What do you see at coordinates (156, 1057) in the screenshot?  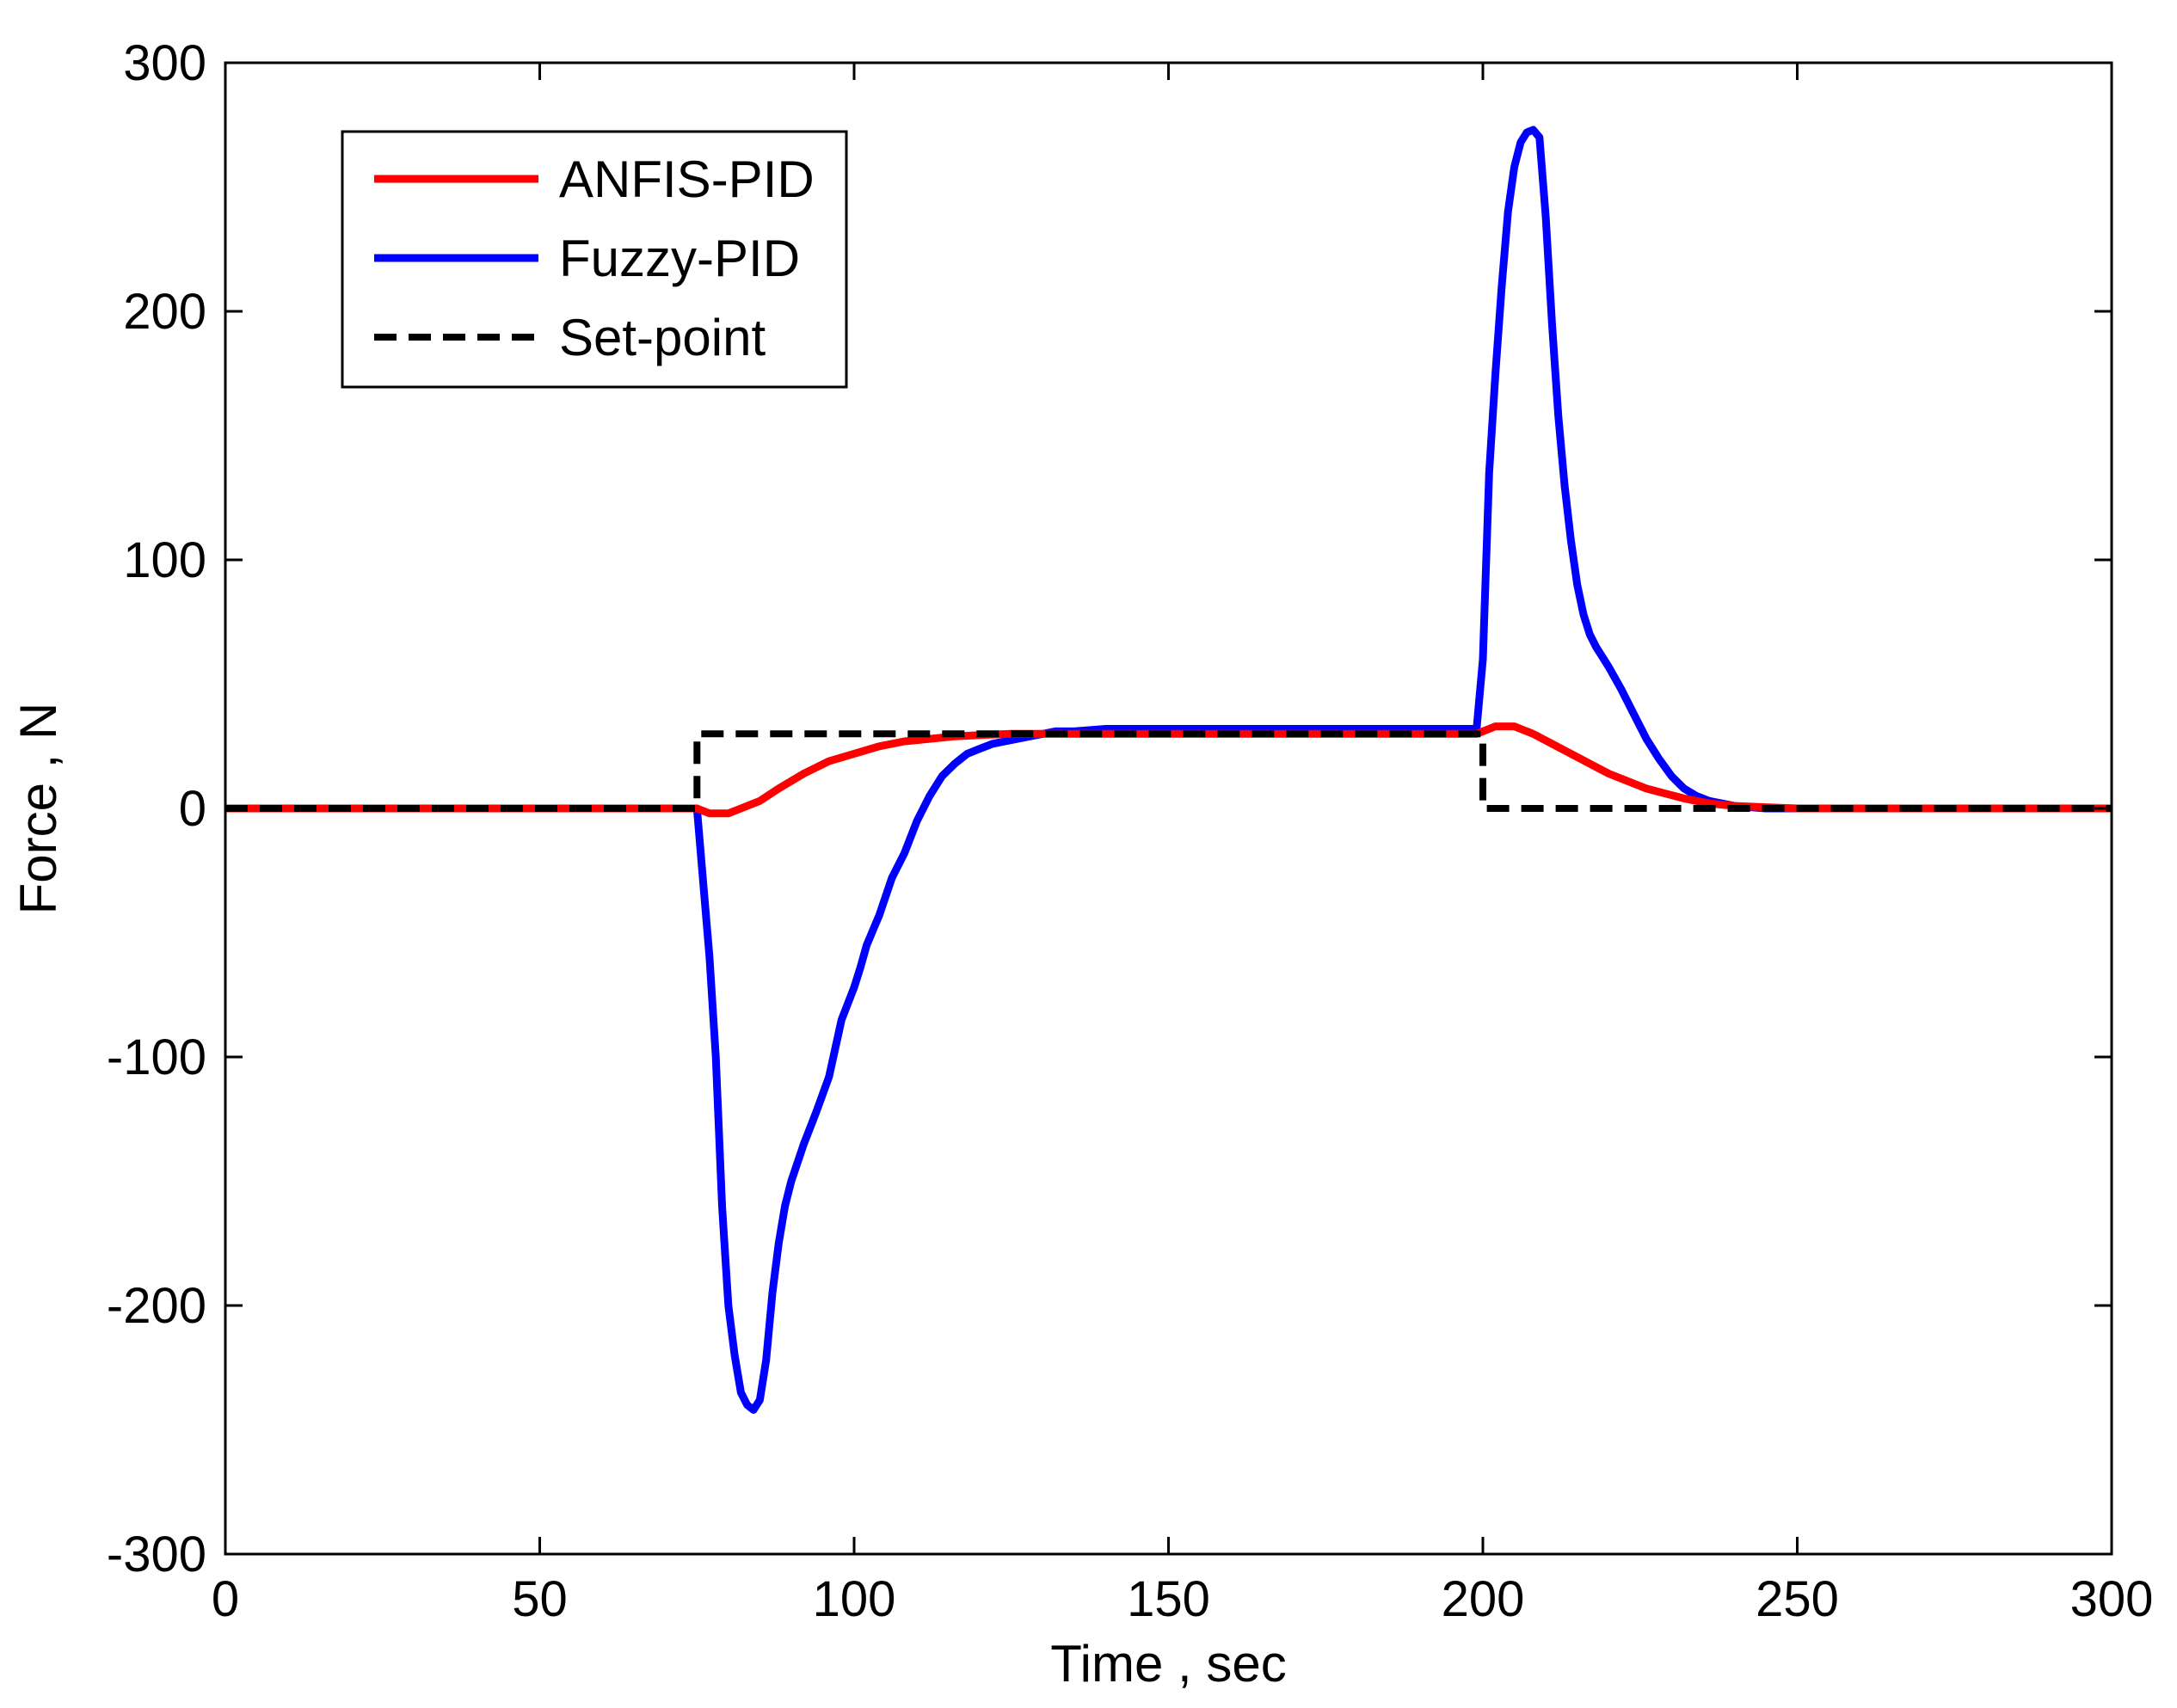 I see `y-tick-label: -100` at bounding box center [156, 1057].